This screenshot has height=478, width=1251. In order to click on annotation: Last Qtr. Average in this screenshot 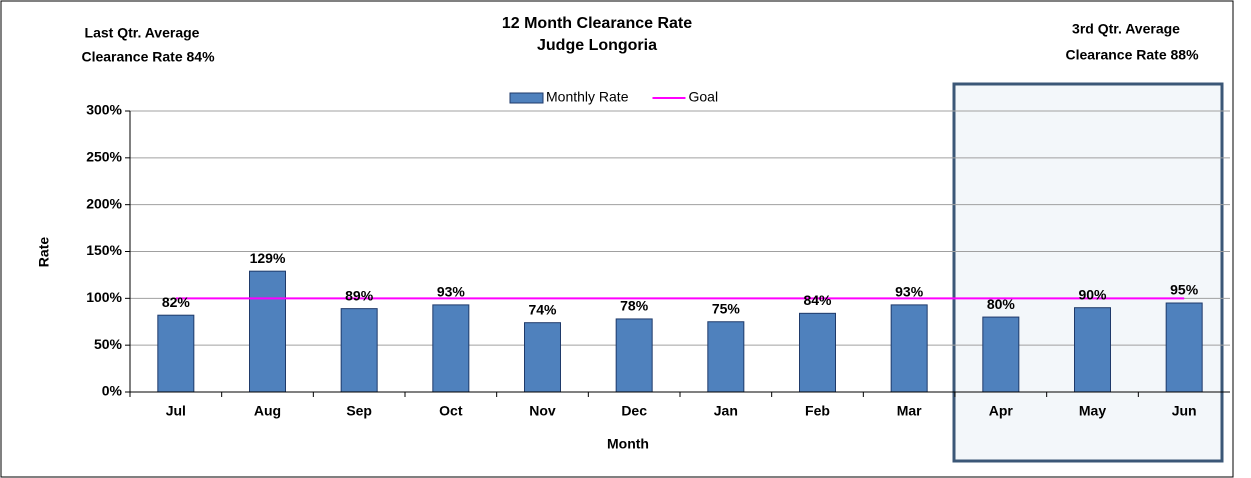, I will do `click(142, 33)`.